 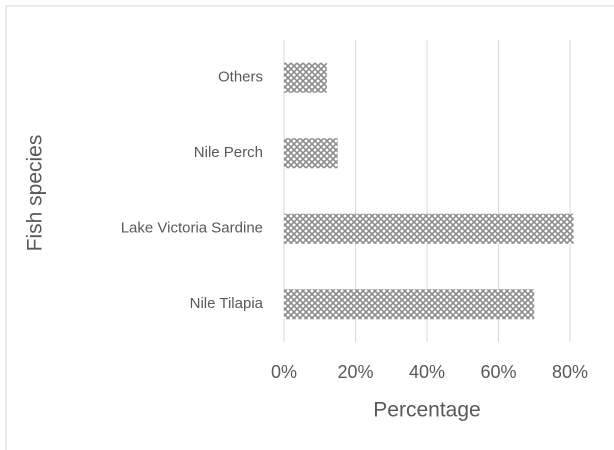 I want to click on y-tick-label: Others, so click(x=240, y=77).